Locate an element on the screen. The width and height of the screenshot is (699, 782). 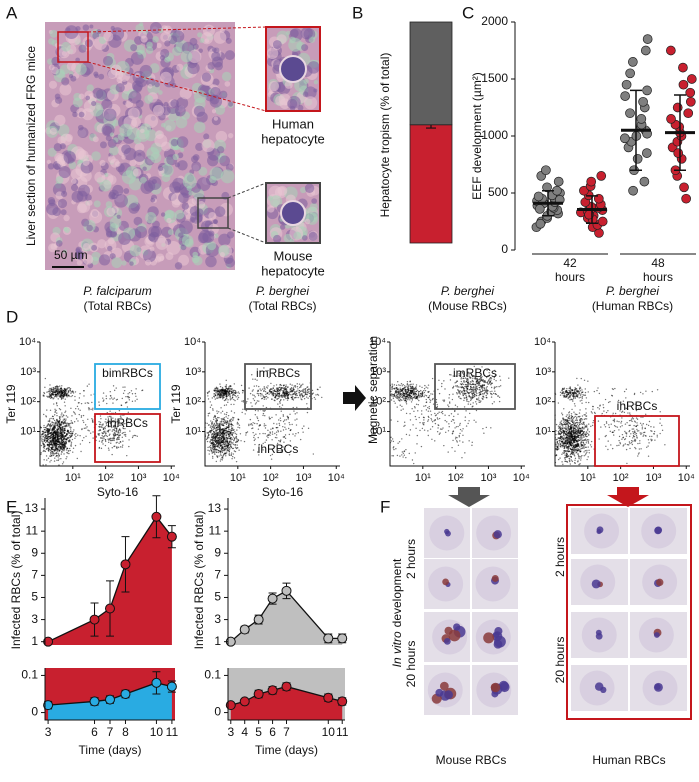
gate-label: ihRBCs is located at coordinates (127, 423).